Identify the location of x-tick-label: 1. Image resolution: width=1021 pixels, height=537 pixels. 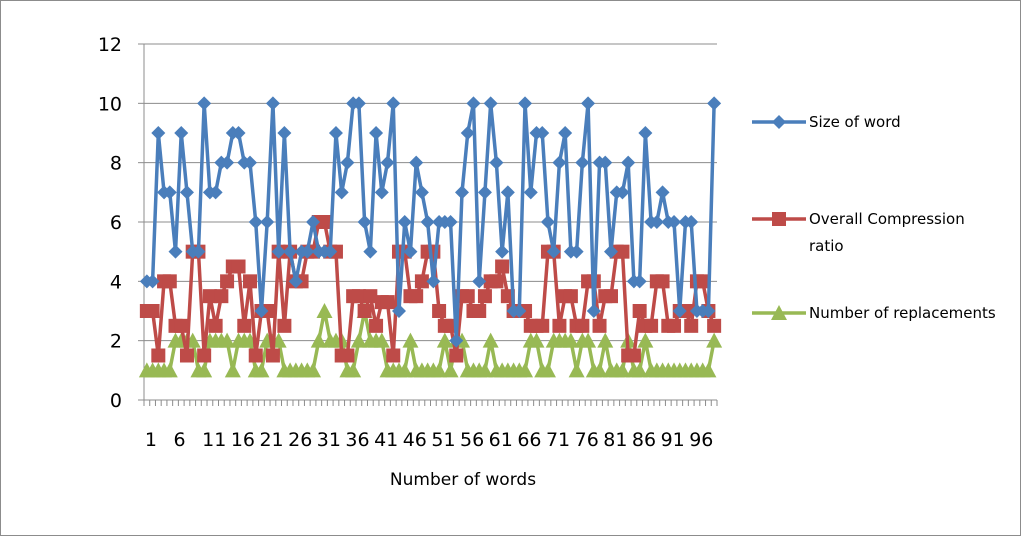
(151, 440).